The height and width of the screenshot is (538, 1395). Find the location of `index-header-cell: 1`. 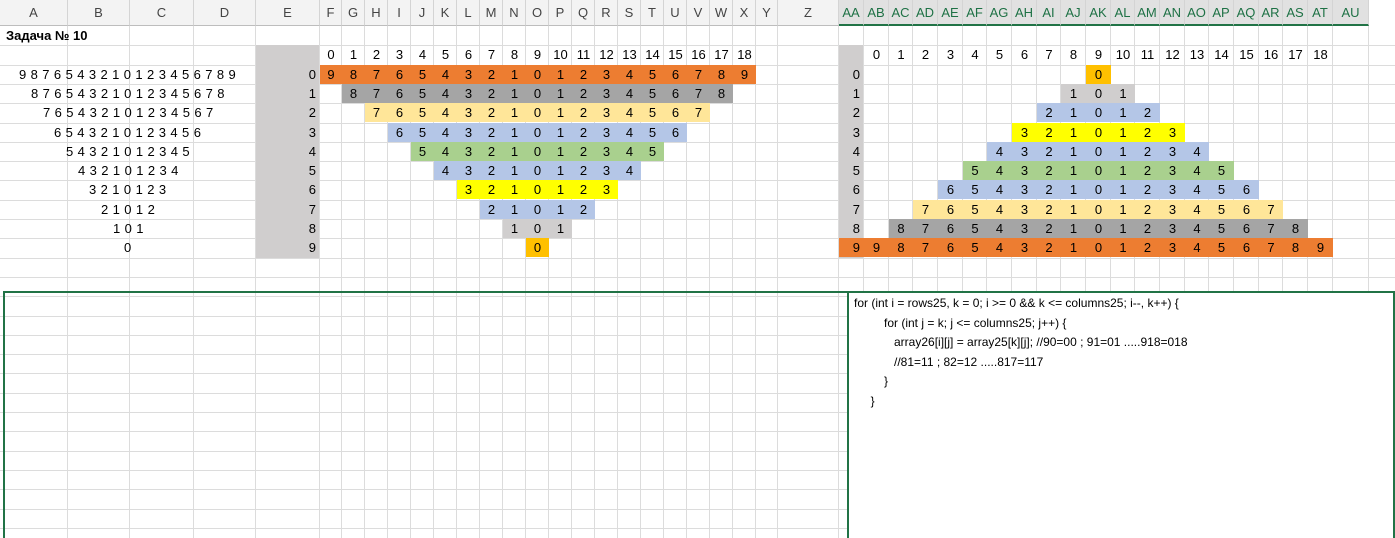

index-header-cell: 1 is located at coordinates (353, 54).